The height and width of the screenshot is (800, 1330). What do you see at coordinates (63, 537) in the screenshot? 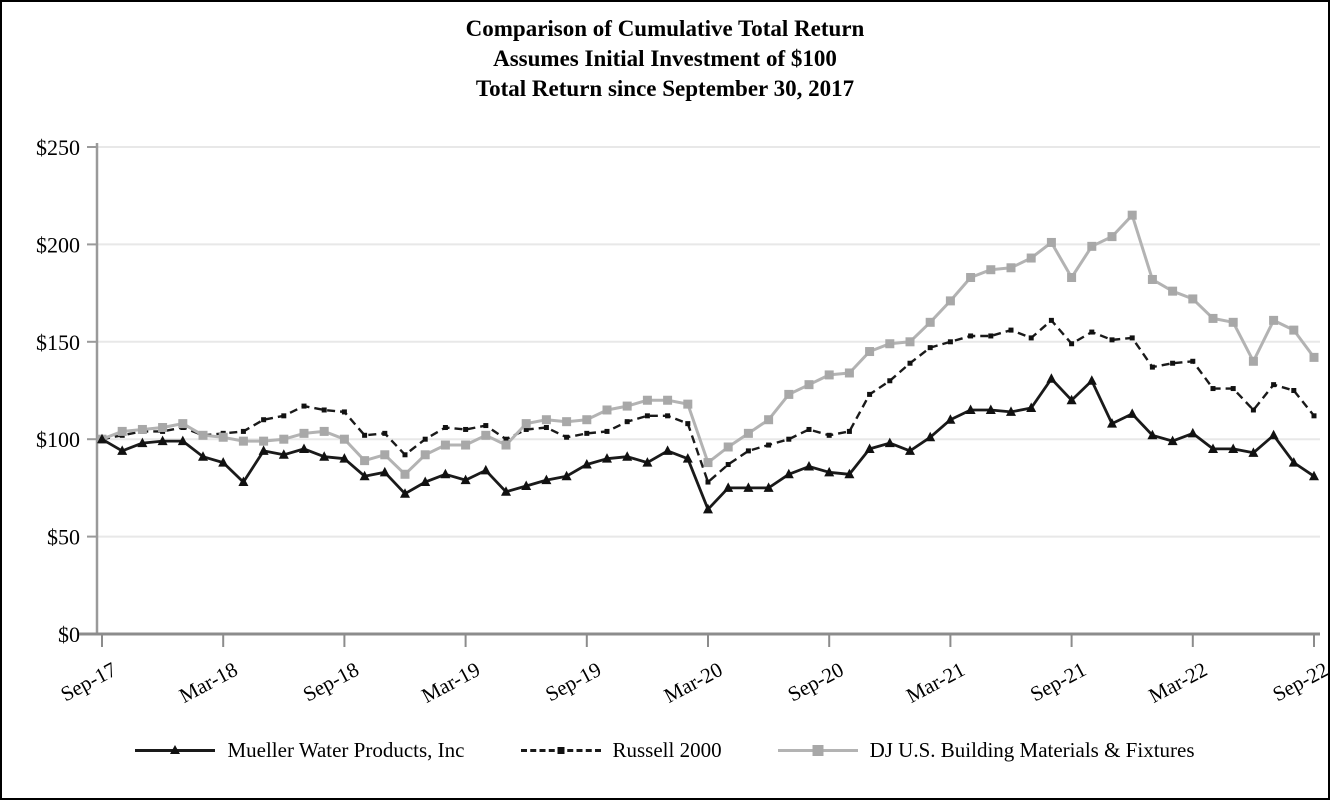
I see `y-tick-label: $50` at bounding box center [63, 537].